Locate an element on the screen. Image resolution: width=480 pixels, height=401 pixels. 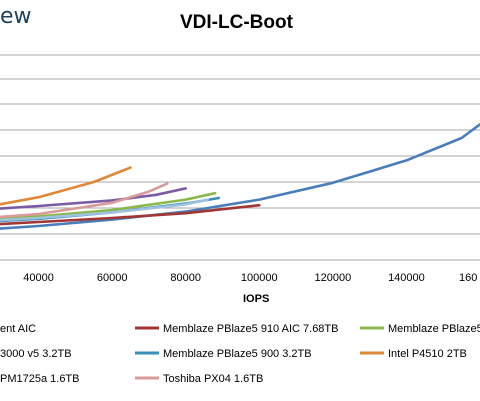
legend-entry: Memblaze PBlaze5 910 AIC 7.68TB is located at coordinates (250, 329).